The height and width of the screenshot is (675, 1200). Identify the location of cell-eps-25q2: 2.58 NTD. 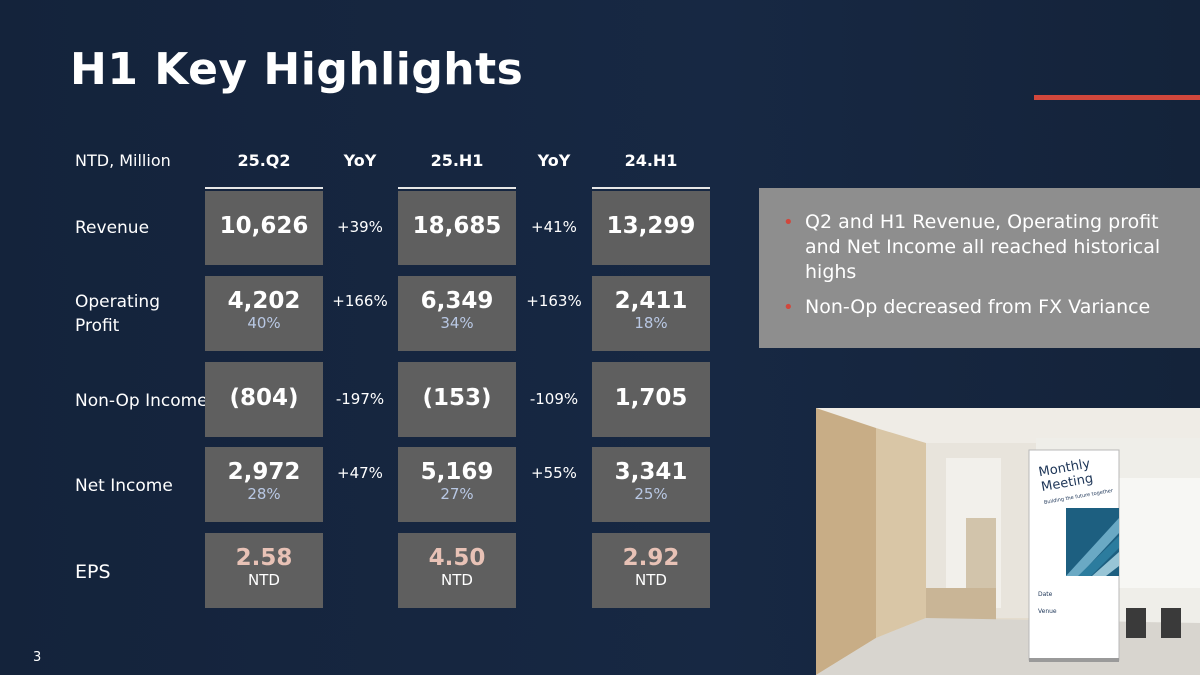
(264, 570).